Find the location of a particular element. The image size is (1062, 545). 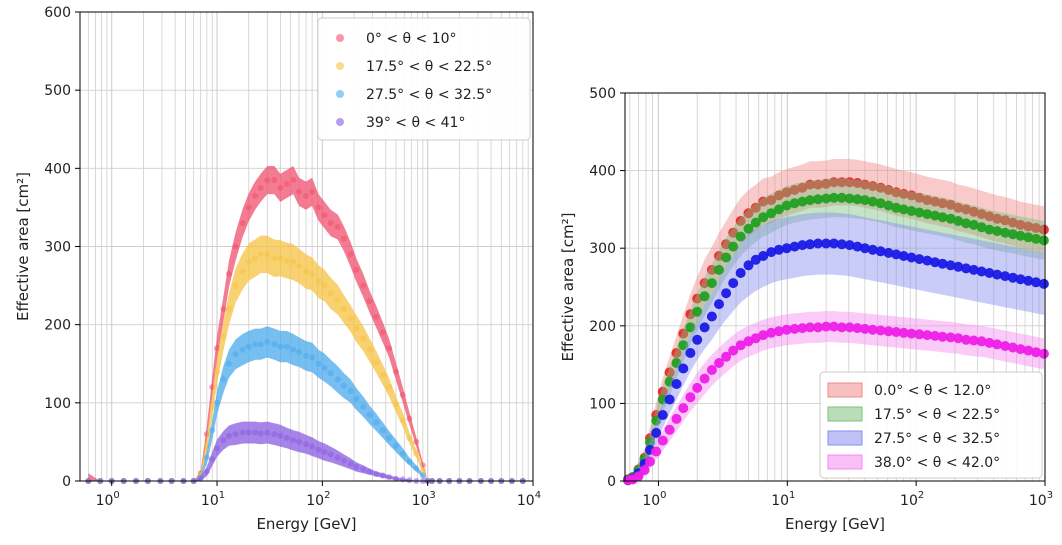

y-tick-label: 300 is located at coordinates (602, 249).